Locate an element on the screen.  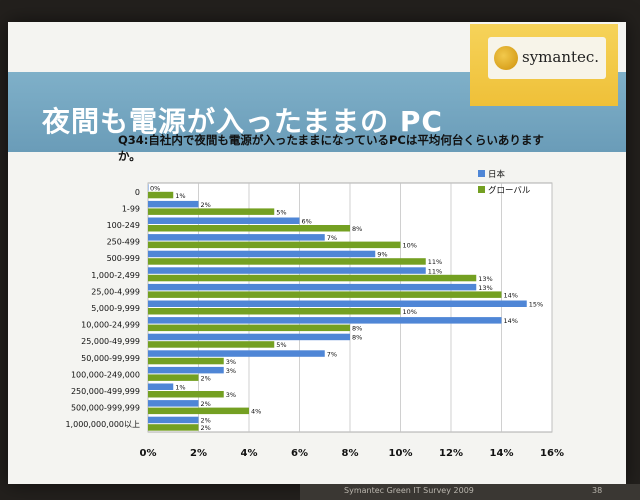
category-label: 250,000-499,999 is located at coordinates (105, 391).